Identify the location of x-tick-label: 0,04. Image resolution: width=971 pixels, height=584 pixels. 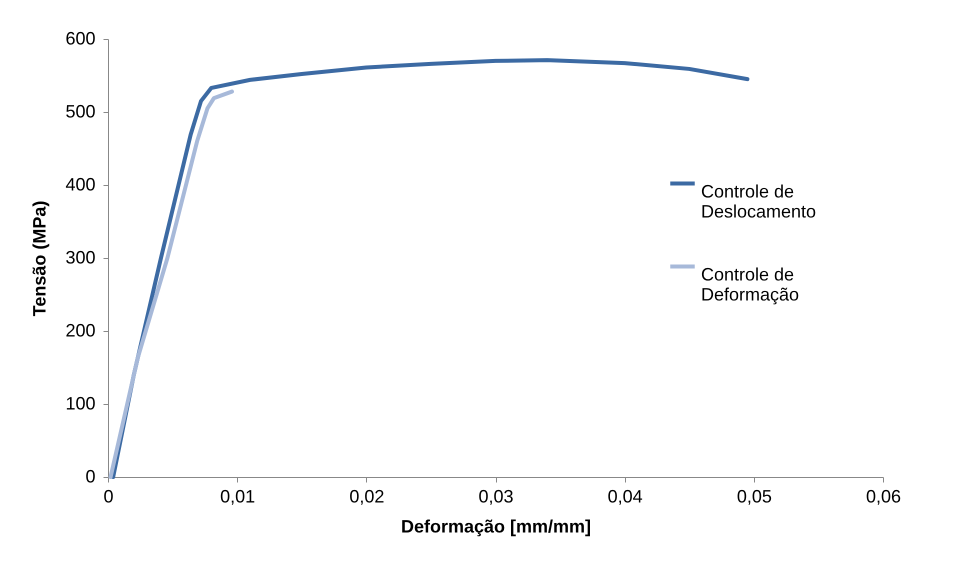
(625, 496).